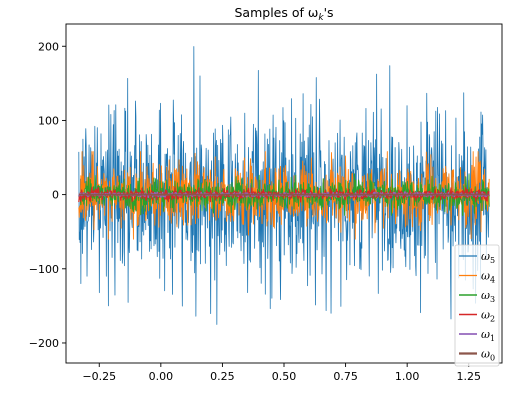 The image size is (527, 403). Describe the element at coordinates (488, 277) in the screenshot. I see `legend-label: ω4` at that location.